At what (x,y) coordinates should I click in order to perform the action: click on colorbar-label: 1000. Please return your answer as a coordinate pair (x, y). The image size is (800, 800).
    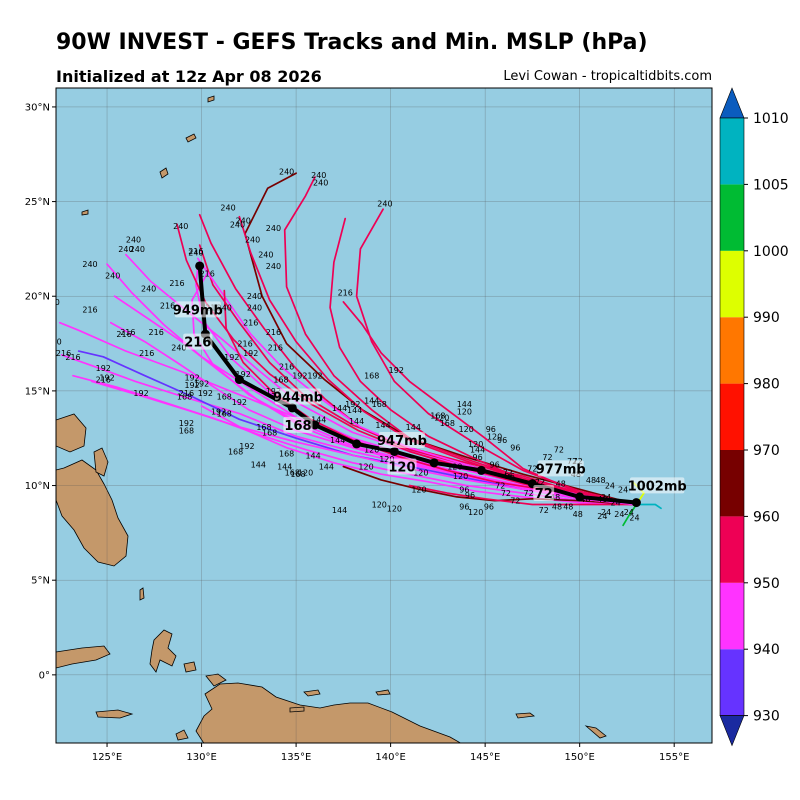
    Looking at the image, I should click on (771, 252).